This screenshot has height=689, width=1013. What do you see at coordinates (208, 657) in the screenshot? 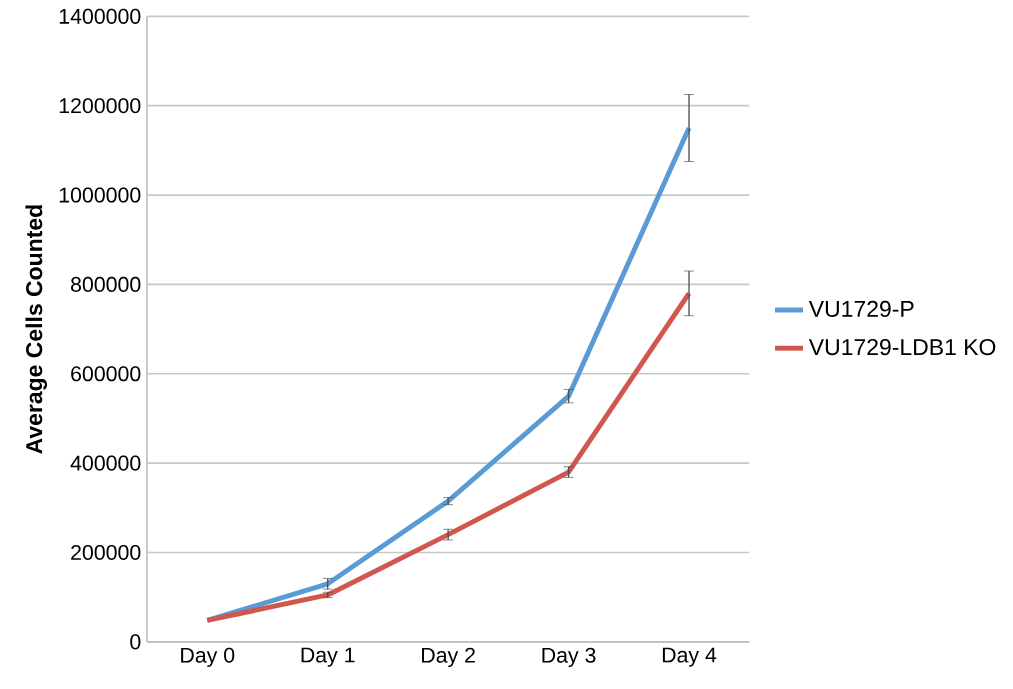
I see `x-tick-label: Day 0` at bounding box center [208, 657].